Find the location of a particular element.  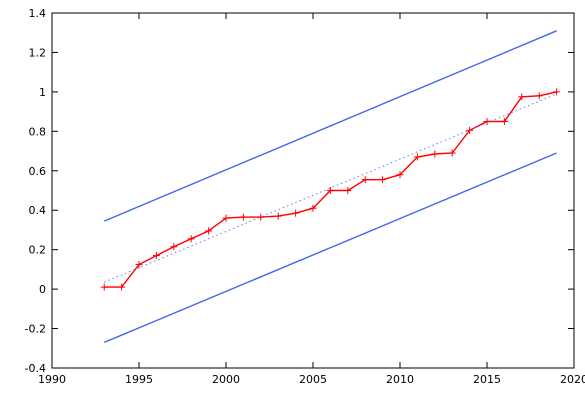

y-tick-label: 0 is located at coordinates (42, 289).